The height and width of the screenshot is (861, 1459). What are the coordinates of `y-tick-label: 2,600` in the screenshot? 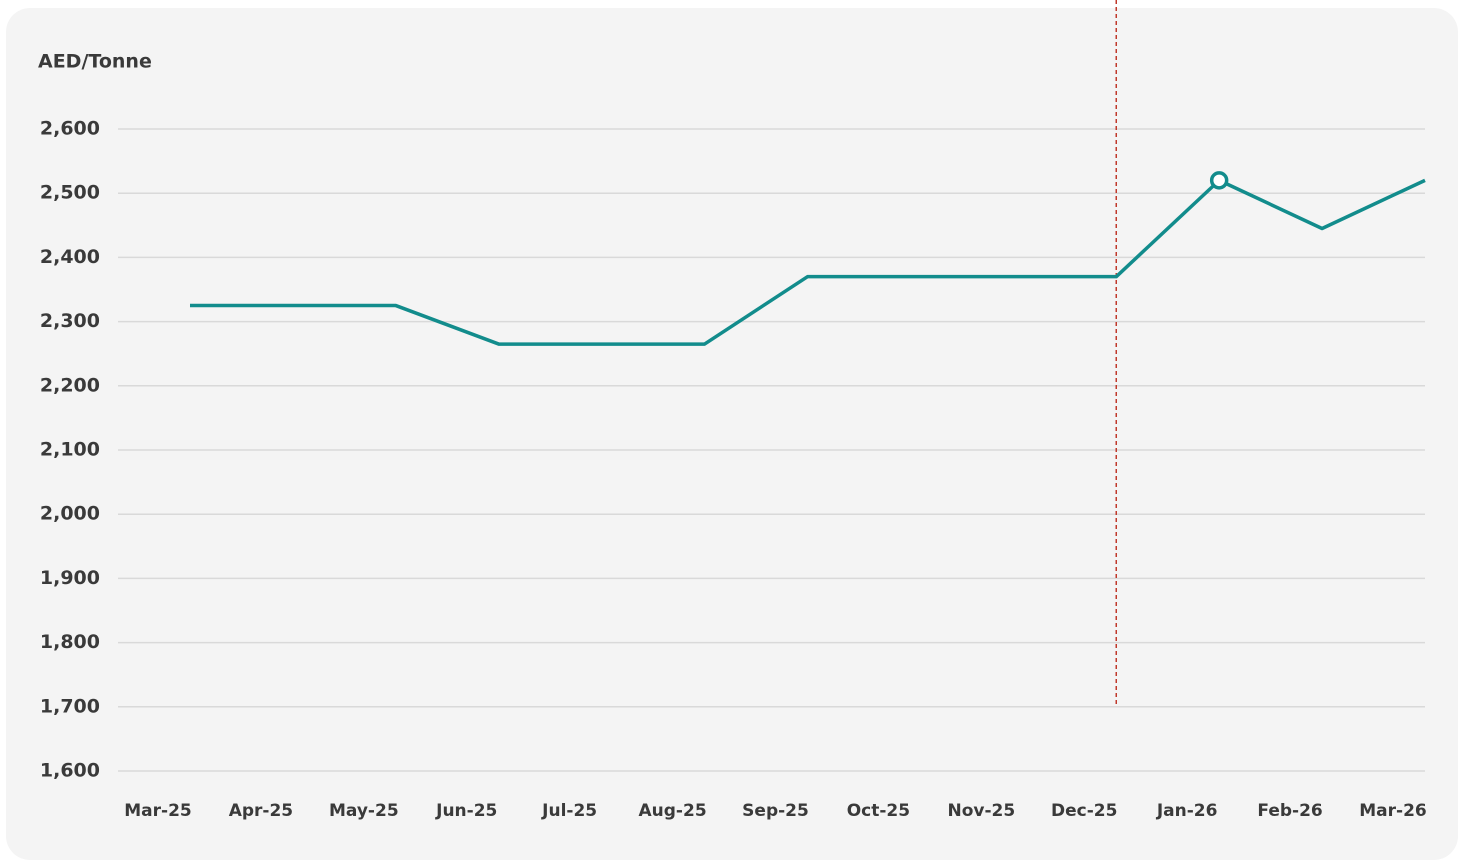 It's located at (70, 129).